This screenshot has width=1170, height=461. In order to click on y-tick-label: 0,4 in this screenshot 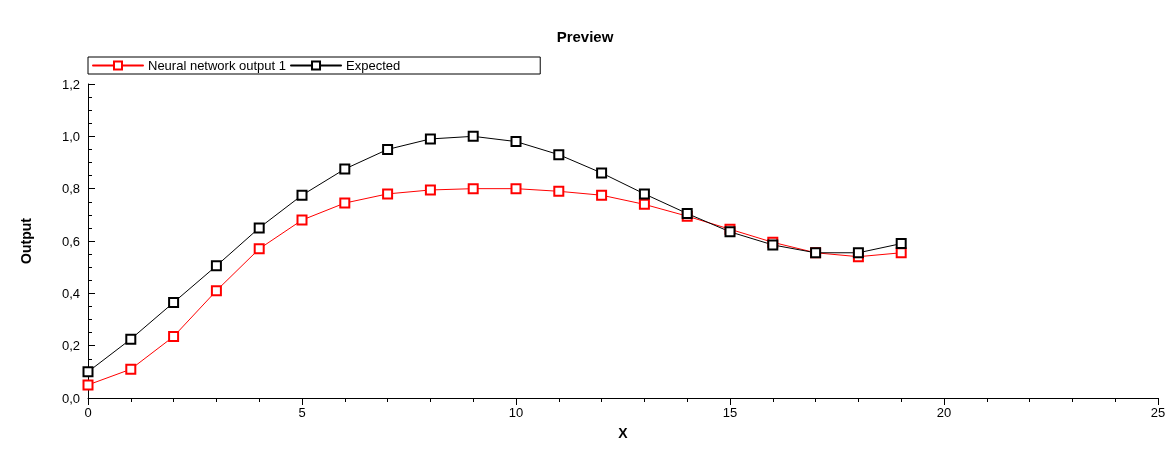, I will do `click(70, 293)`.